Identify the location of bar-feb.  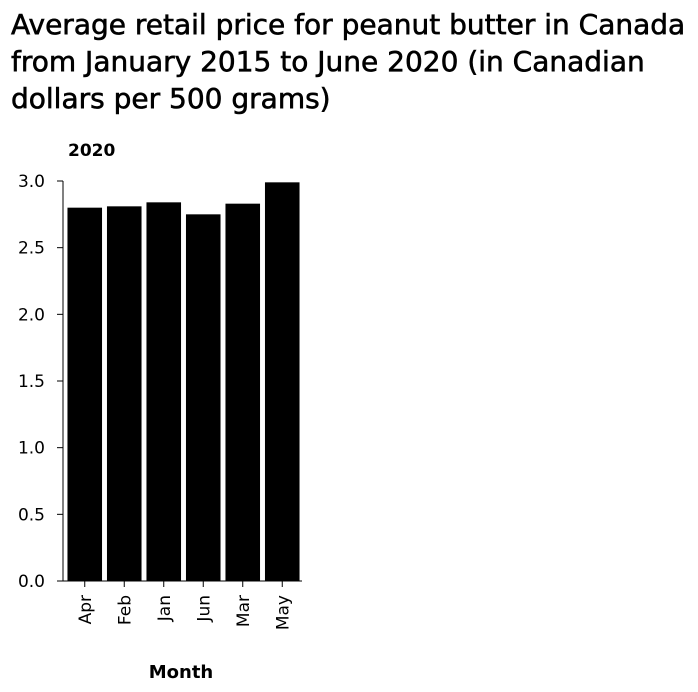
(124, 394).